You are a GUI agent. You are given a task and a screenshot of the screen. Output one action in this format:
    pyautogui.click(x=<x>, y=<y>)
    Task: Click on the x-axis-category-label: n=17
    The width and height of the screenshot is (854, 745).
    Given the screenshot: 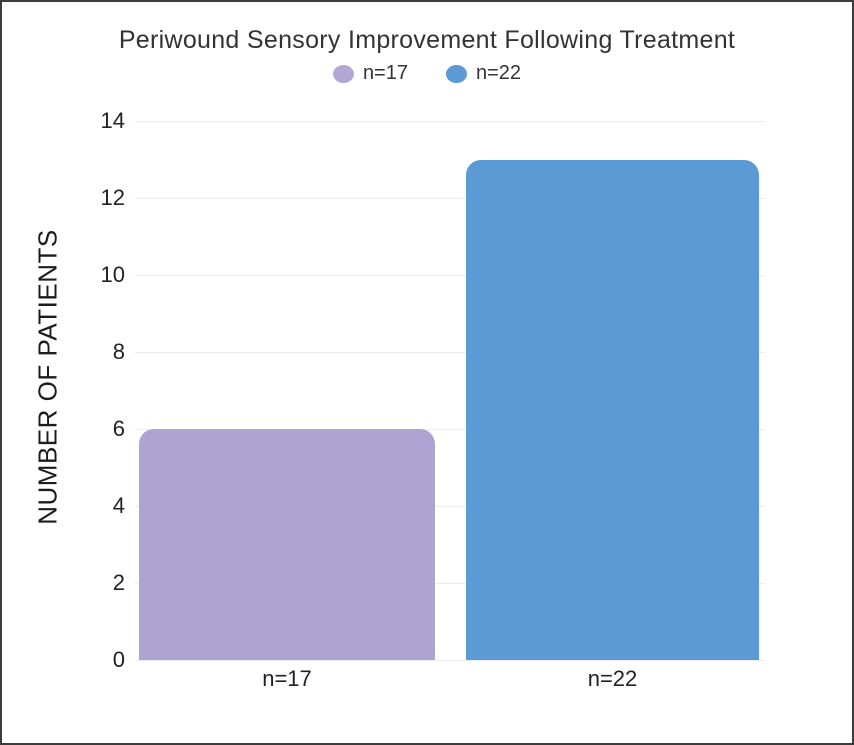 What is the action you would take?
    pyautogui.click(x=287, y=678)
    